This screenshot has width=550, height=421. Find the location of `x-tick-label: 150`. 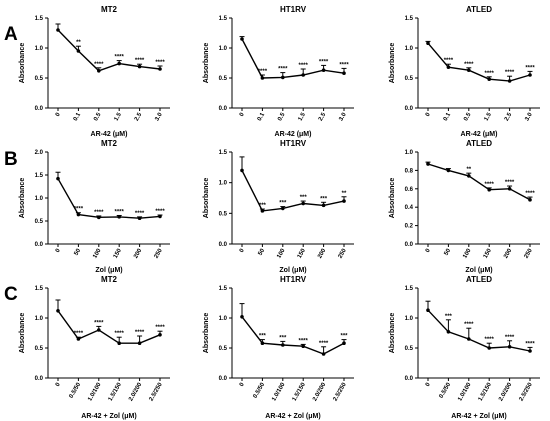

x-tick-label: 150 is located at coordinates (118, 253).